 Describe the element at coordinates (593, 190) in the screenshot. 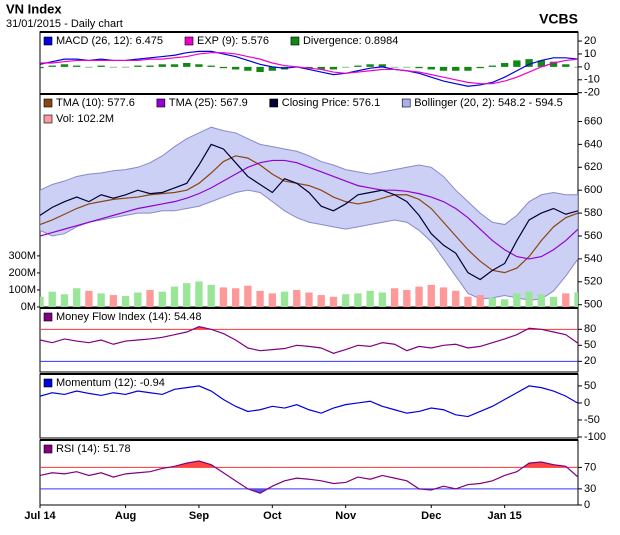

I see `y-tick-label: 600` at that location.